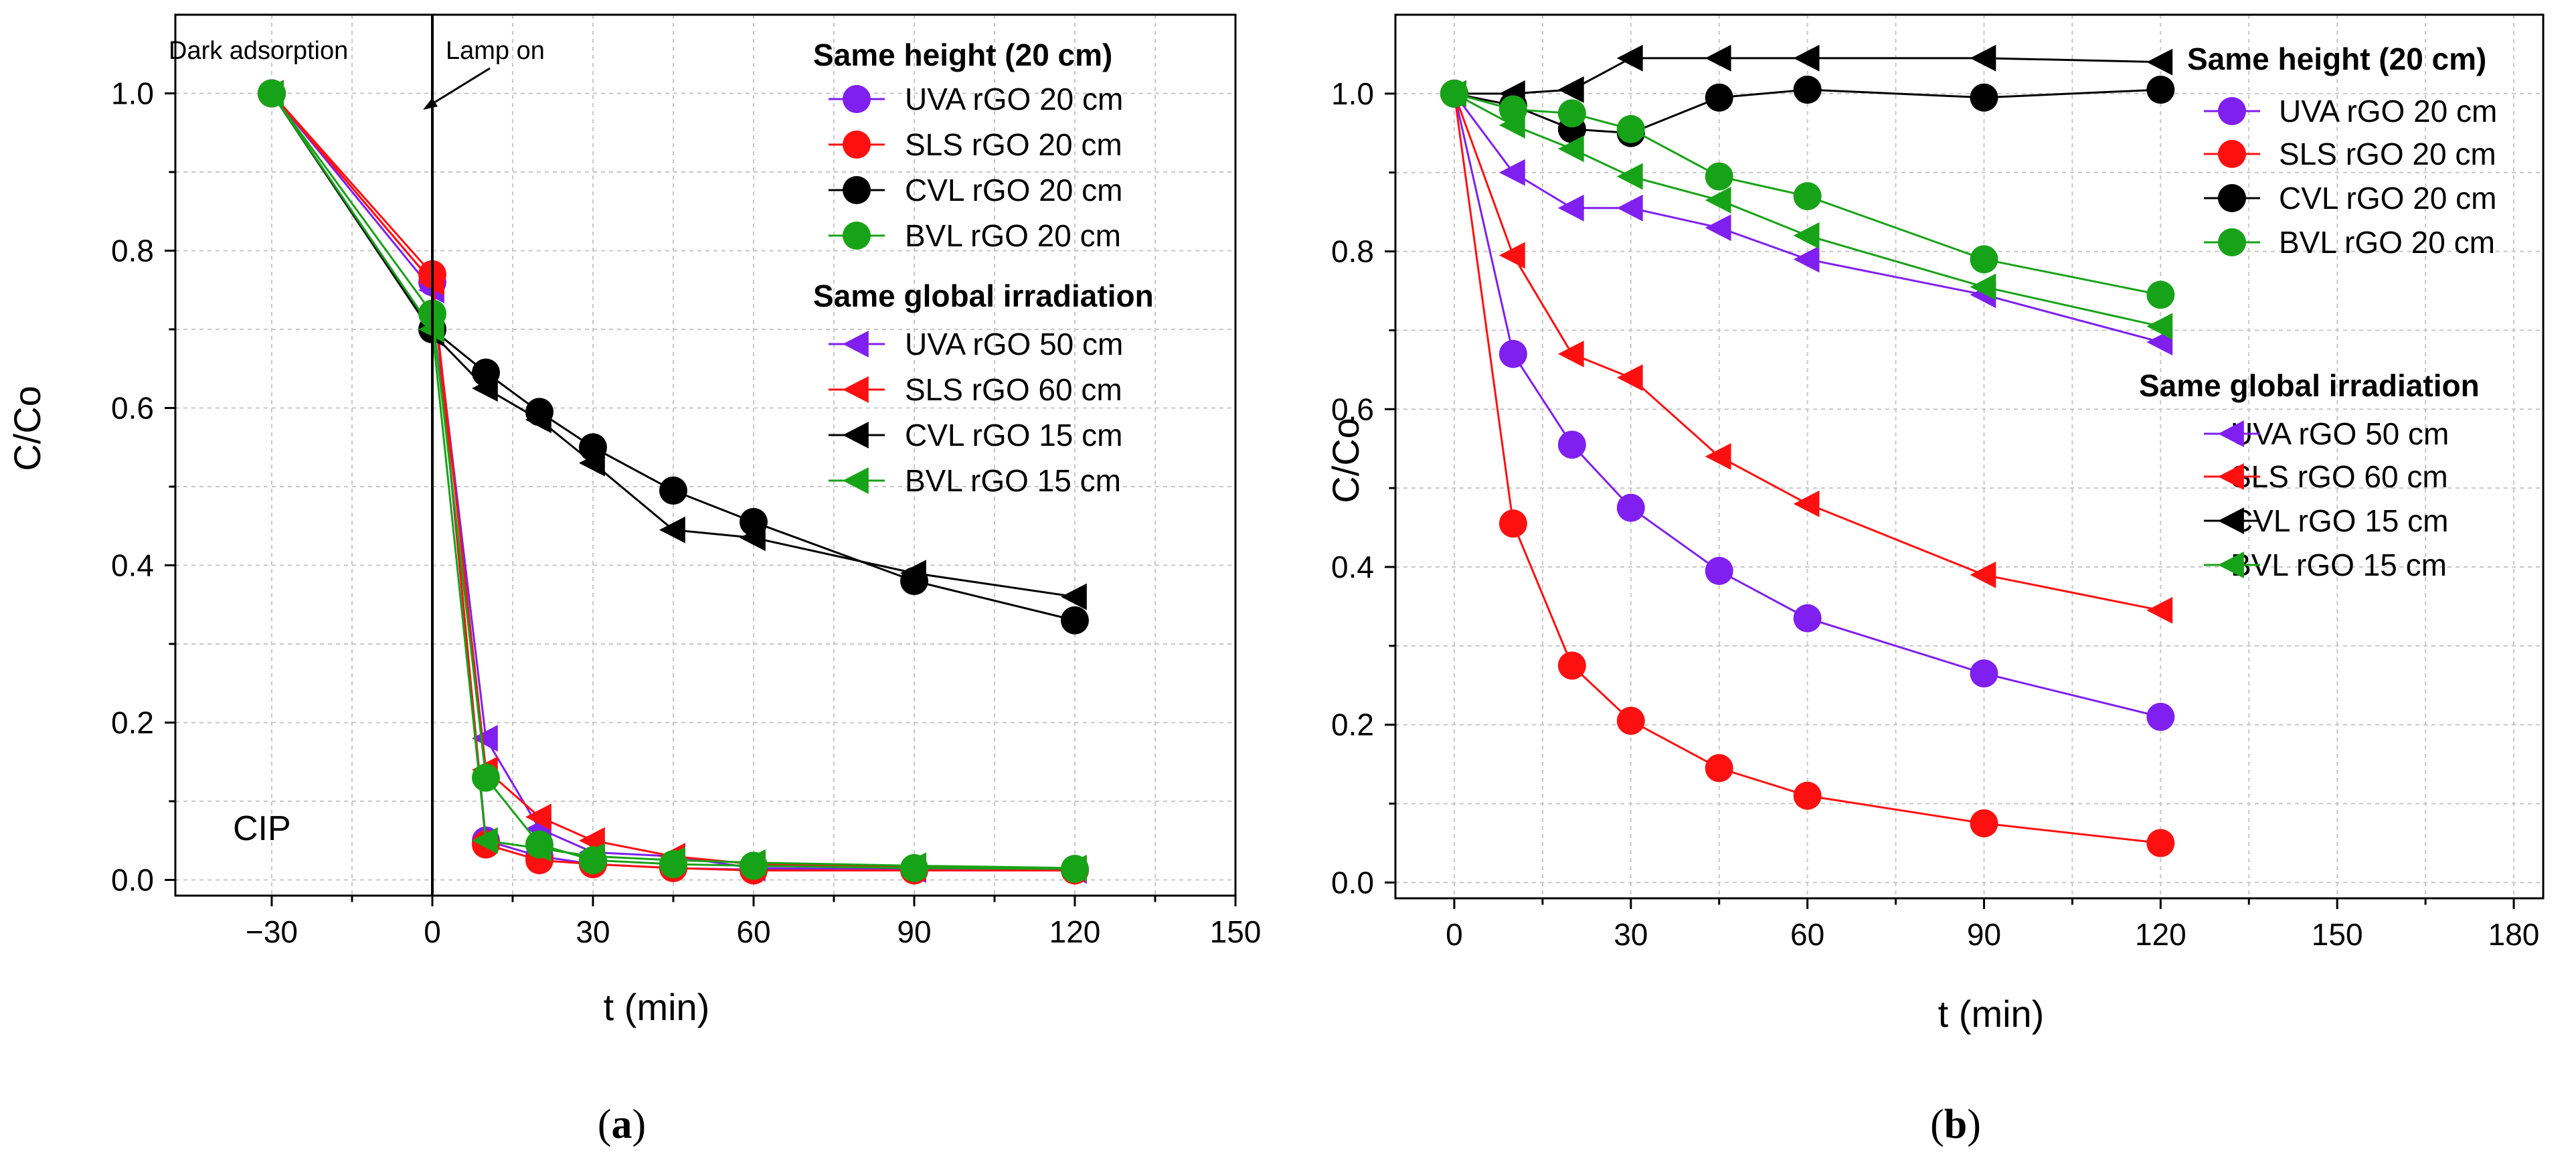 This screenshot has height=1154, width=2576. I want to click on series-bvl-triangle-left, so click(1806, 210).